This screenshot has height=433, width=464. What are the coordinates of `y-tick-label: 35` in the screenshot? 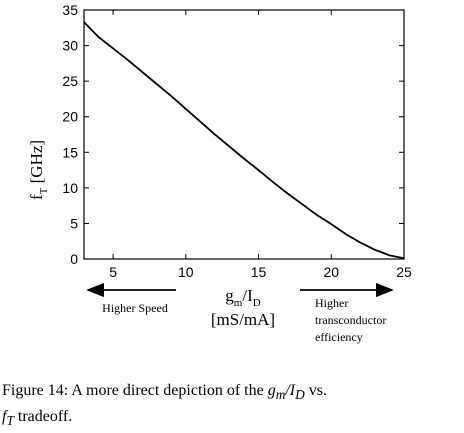 It's located at (70, 10).